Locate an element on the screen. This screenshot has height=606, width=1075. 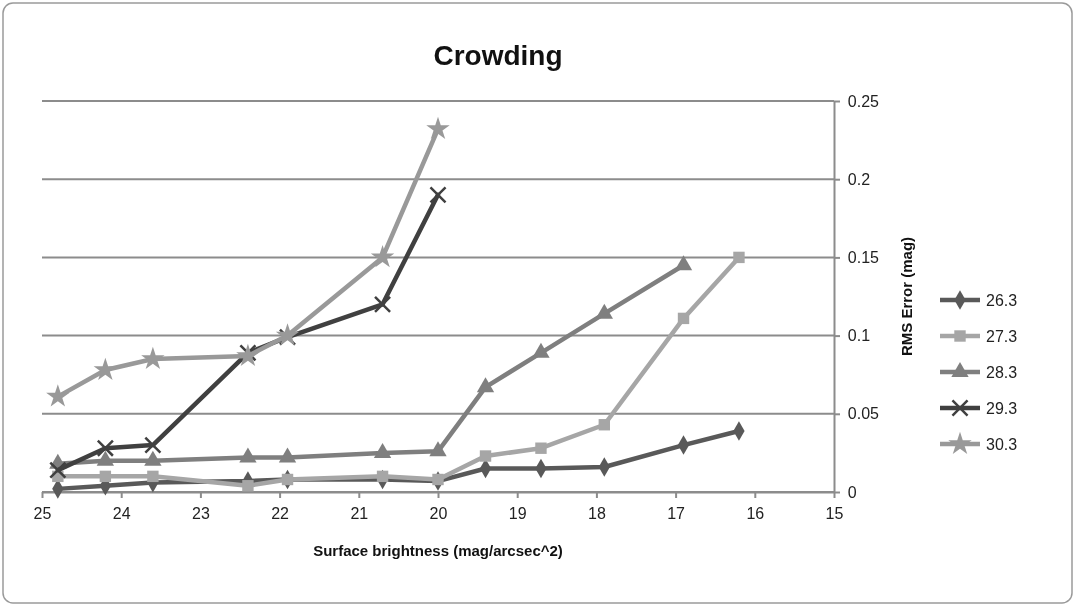
x-tick-label: 19 is located at coordinates (517, 513).